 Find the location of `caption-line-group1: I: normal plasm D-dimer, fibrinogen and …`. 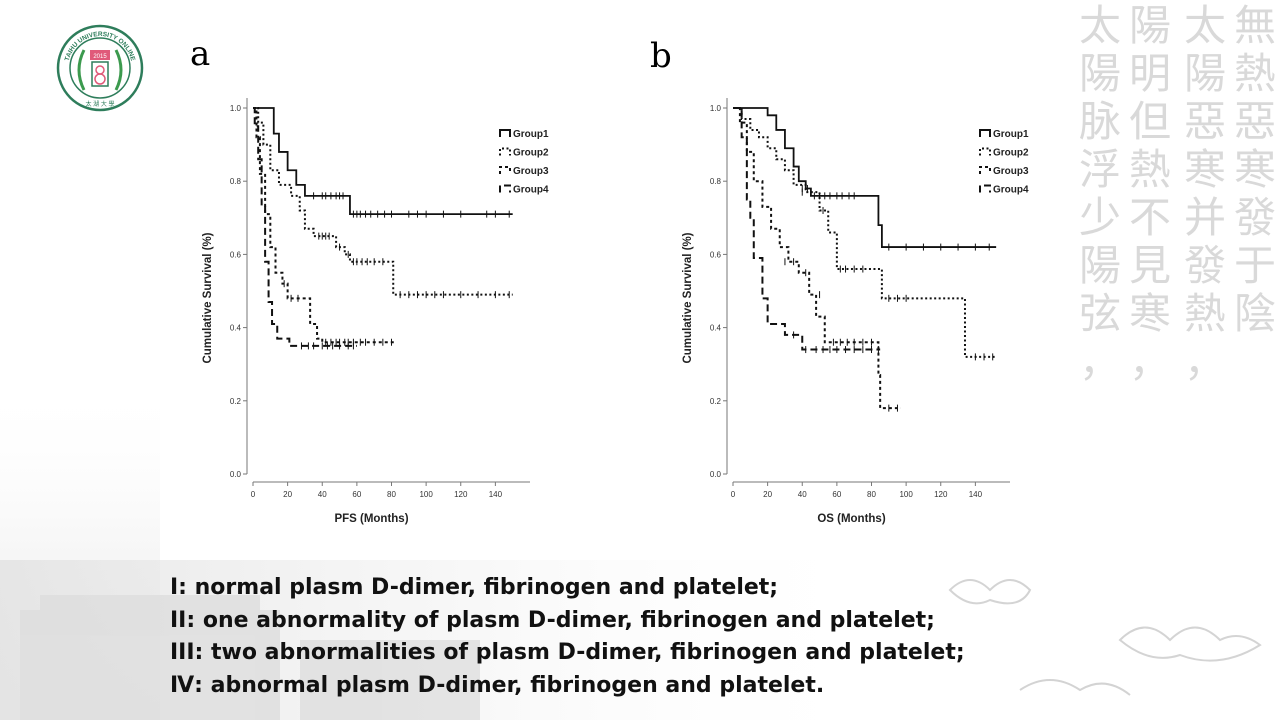

caption-line-group1: I: normal plasm D-dimer, fibrinogen and … is located at coordinates (474, 587).